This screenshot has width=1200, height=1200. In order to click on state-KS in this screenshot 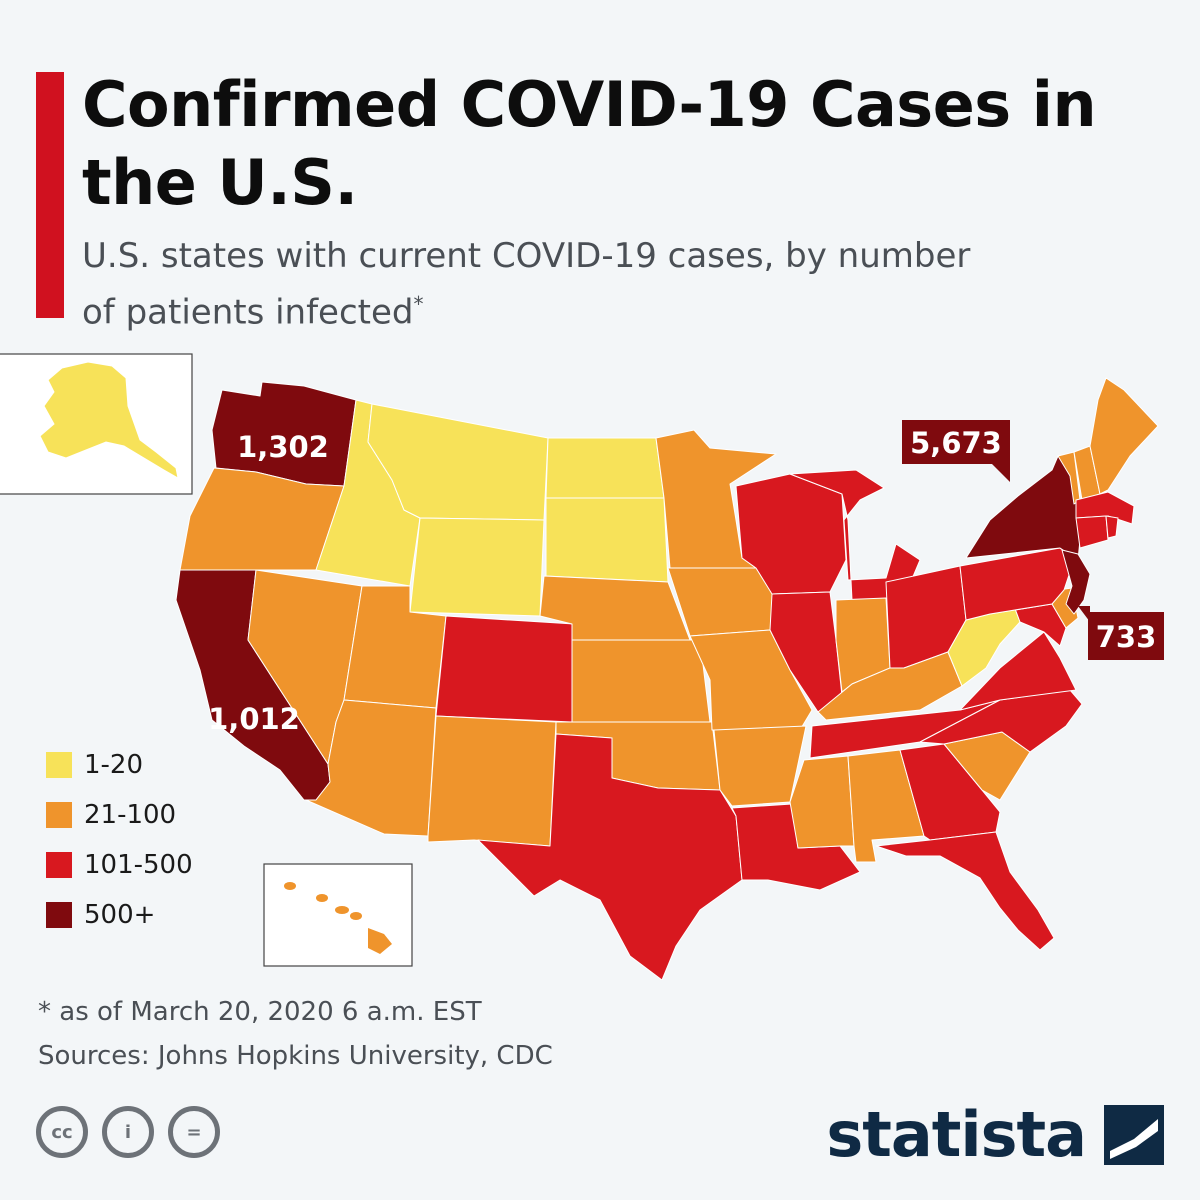, I will do `click(641, 681)`.